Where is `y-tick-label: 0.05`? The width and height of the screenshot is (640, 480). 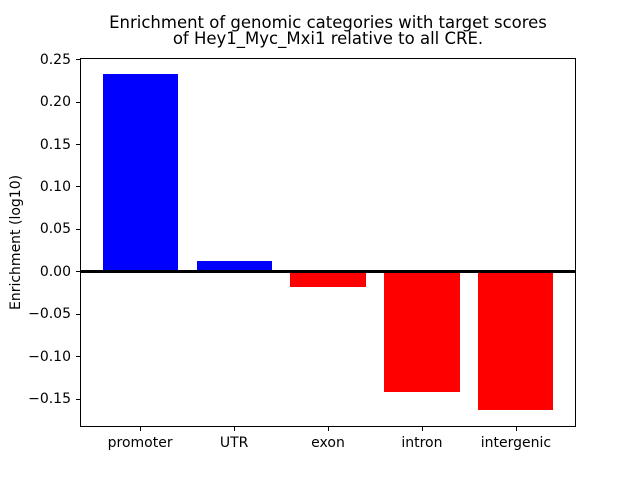
y-tick-label: 0.05 is located at coordinates (55, 229).